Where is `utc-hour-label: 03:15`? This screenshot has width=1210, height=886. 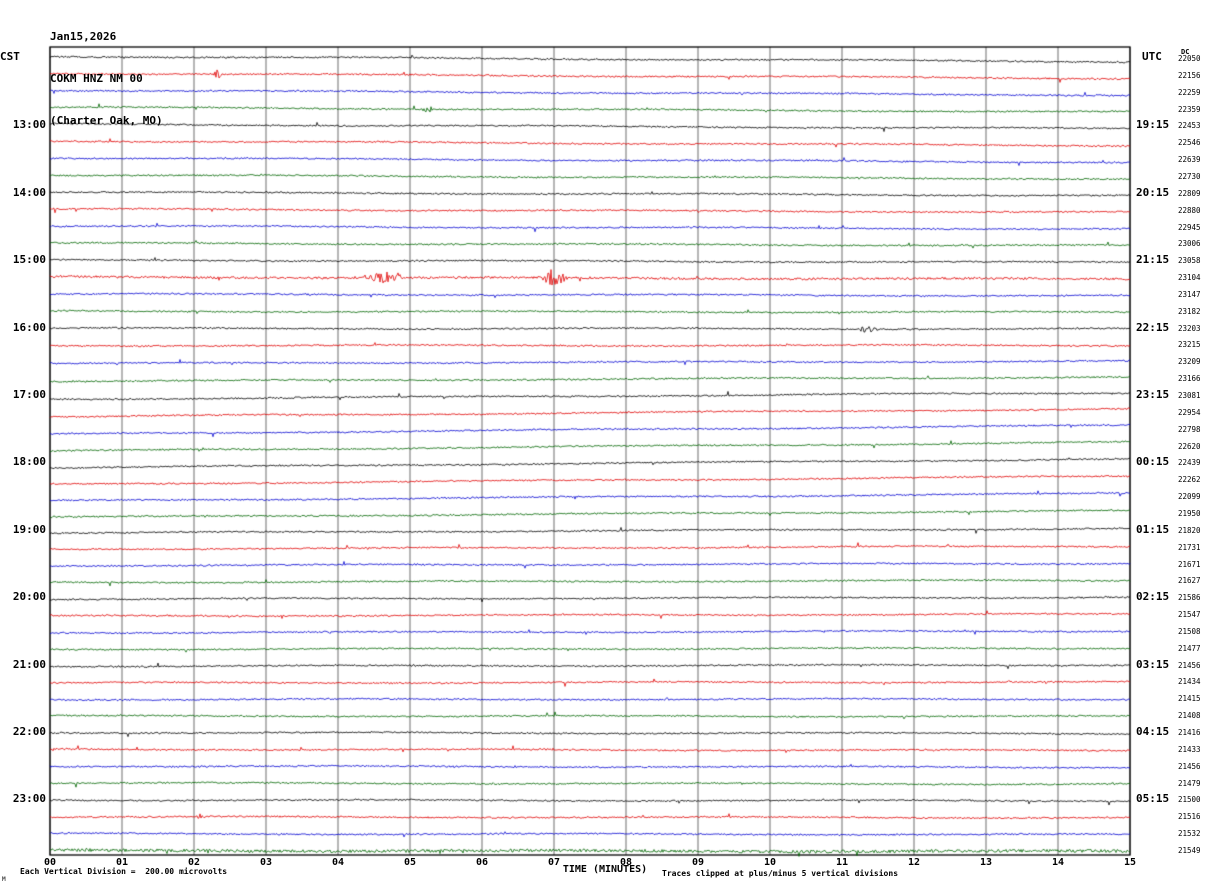
utc-hour-label: 03:15 is located at coordinates (1153, 664).